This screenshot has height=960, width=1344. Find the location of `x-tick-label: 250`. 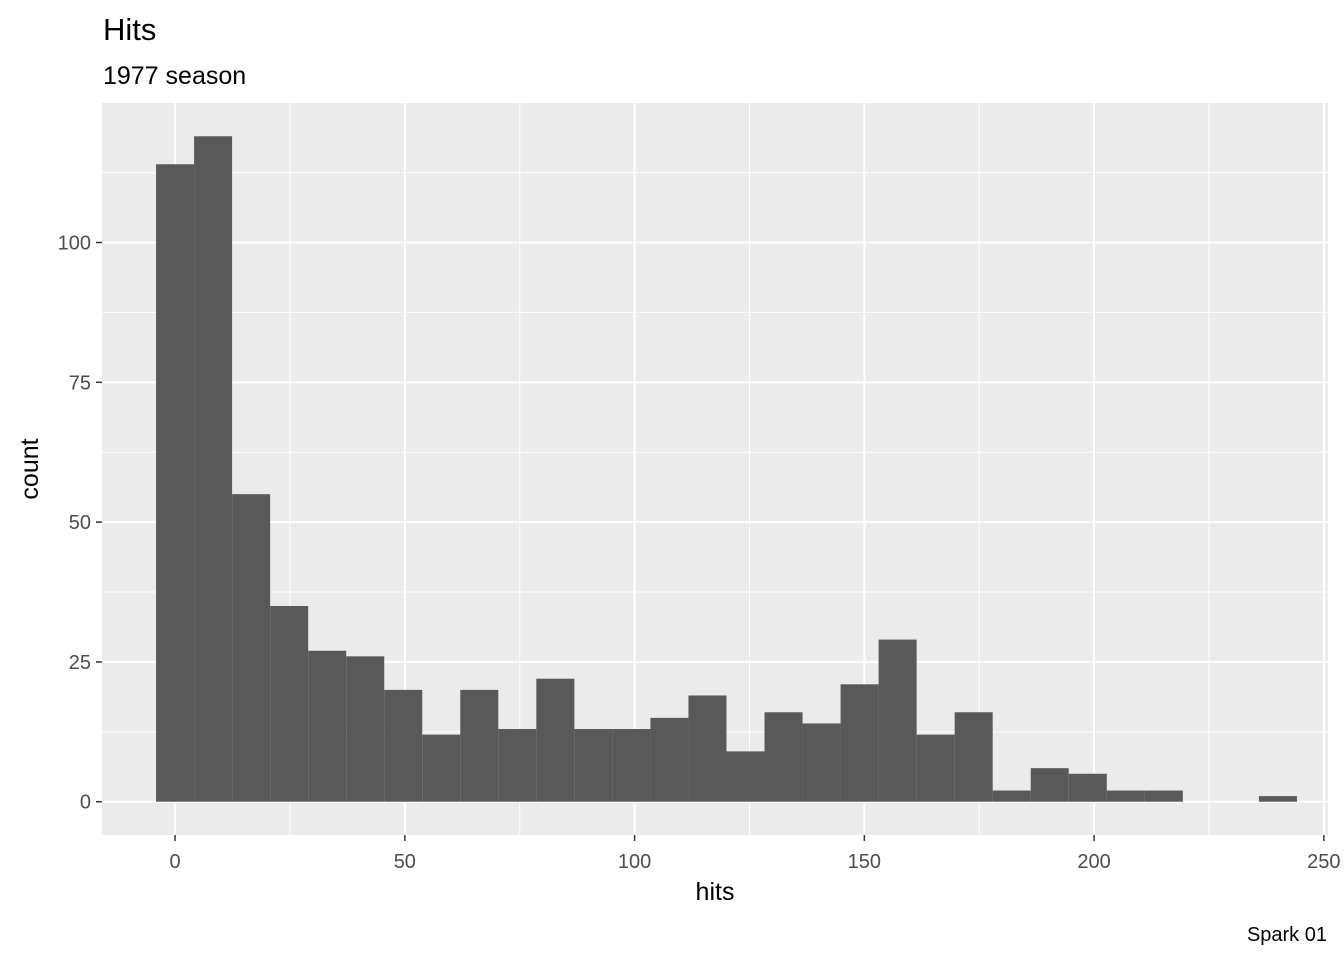

x-tick-label: 250 is located at coordinates (1323, 862).